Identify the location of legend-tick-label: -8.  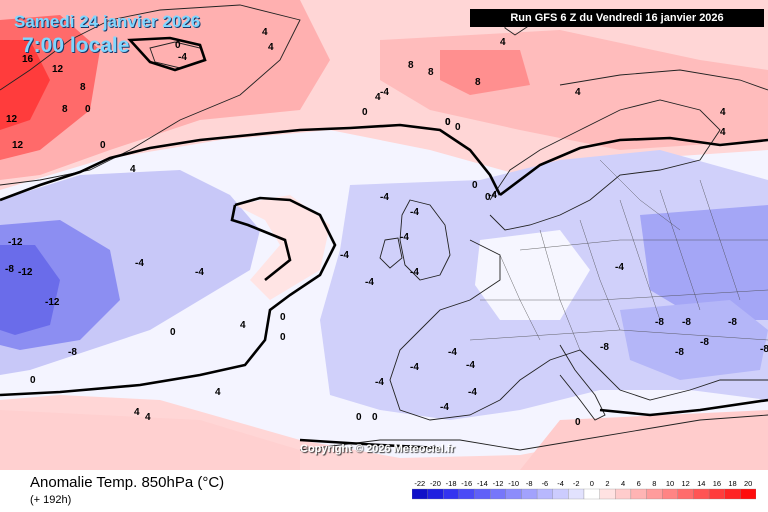
(529, 483).